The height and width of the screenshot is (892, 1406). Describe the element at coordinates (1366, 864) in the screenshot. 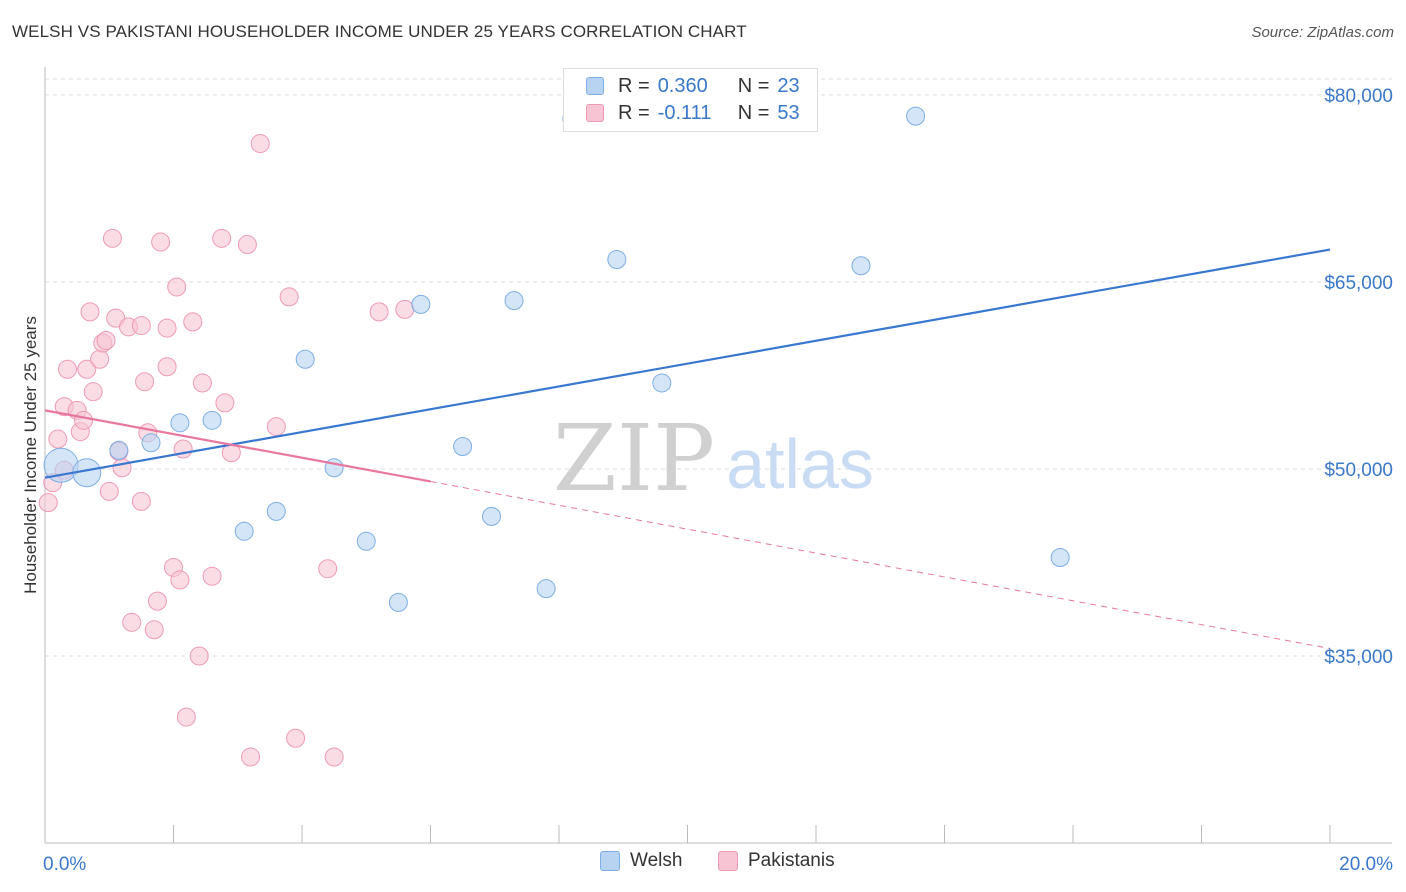

I see `x-tick-label-max: 20.0%` at that location.